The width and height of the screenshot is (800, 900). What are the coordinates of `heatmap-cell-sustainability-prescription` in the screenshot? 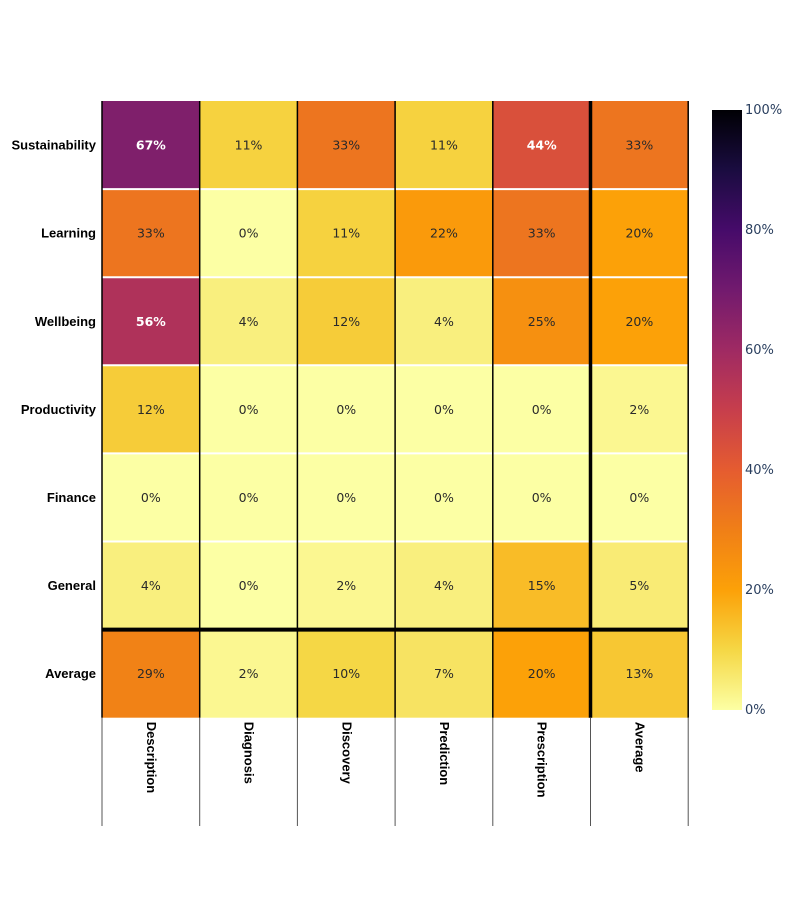 It's located at (541, 145).